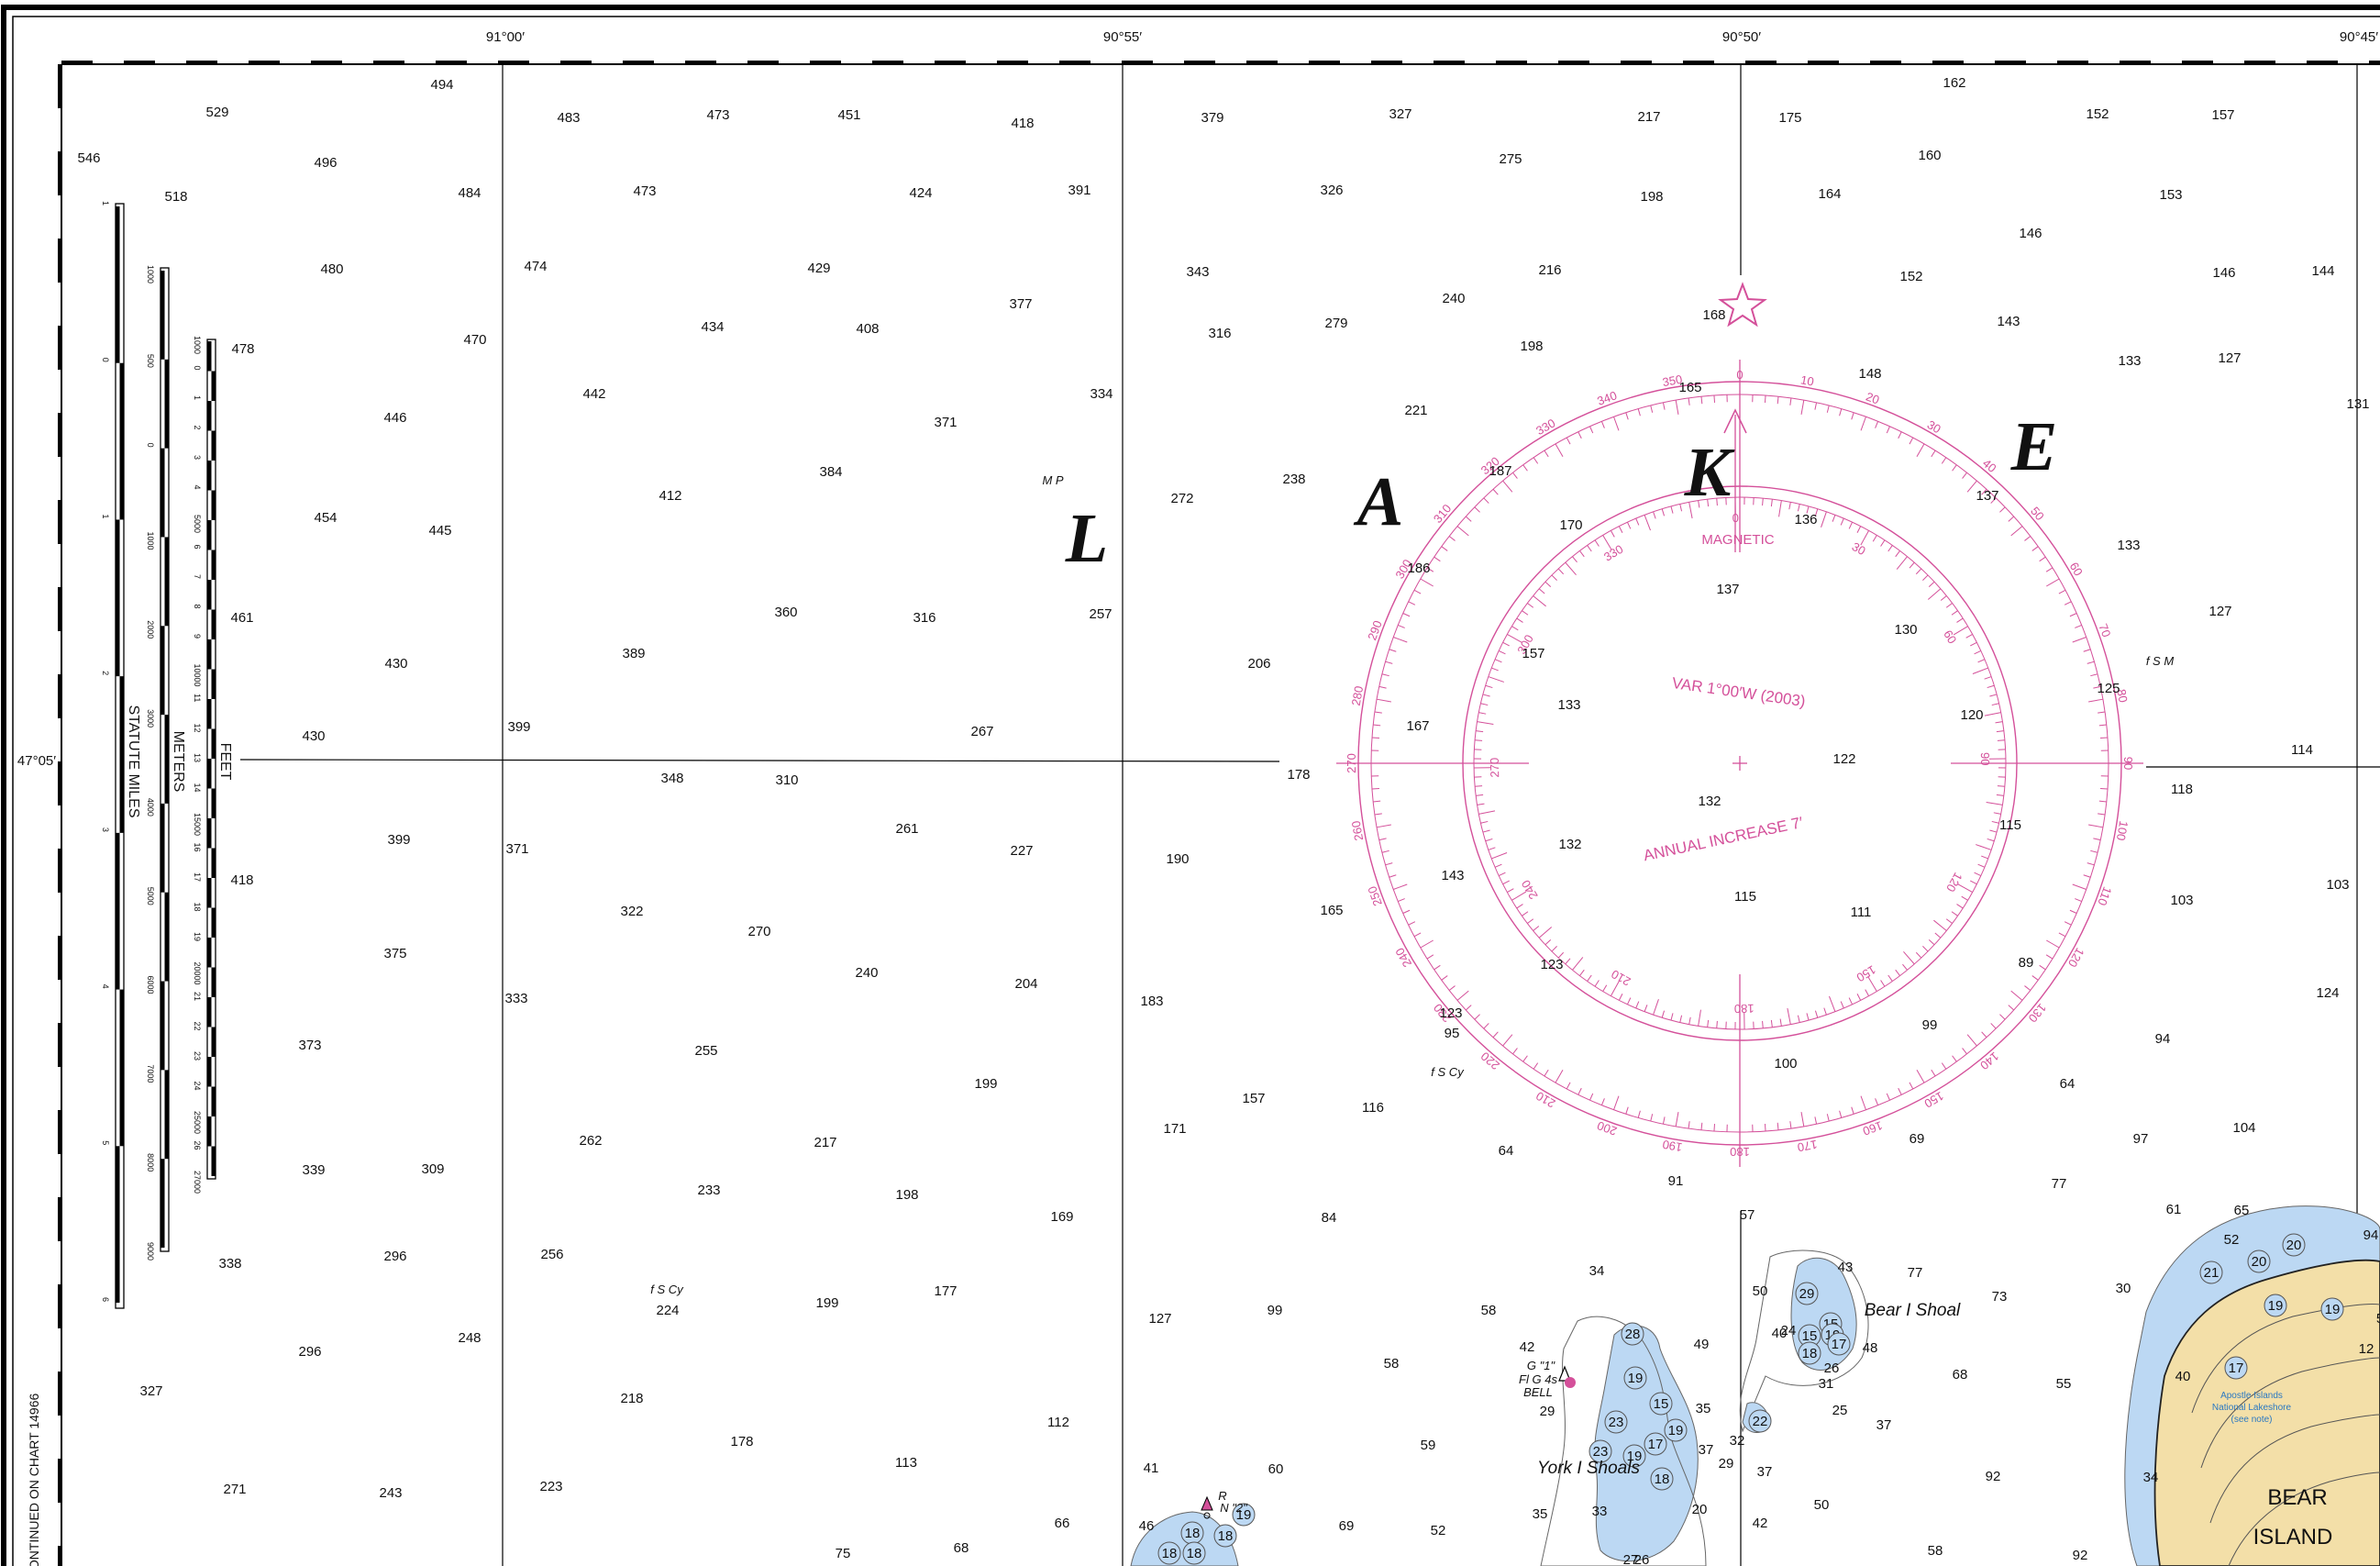 The image size is (2380, 1566). What do you see at coordinates (2251, 1396) in the screenshot?
I see `lakeshore-note: Apostle Islands` at bounding box center [2251, 1396].